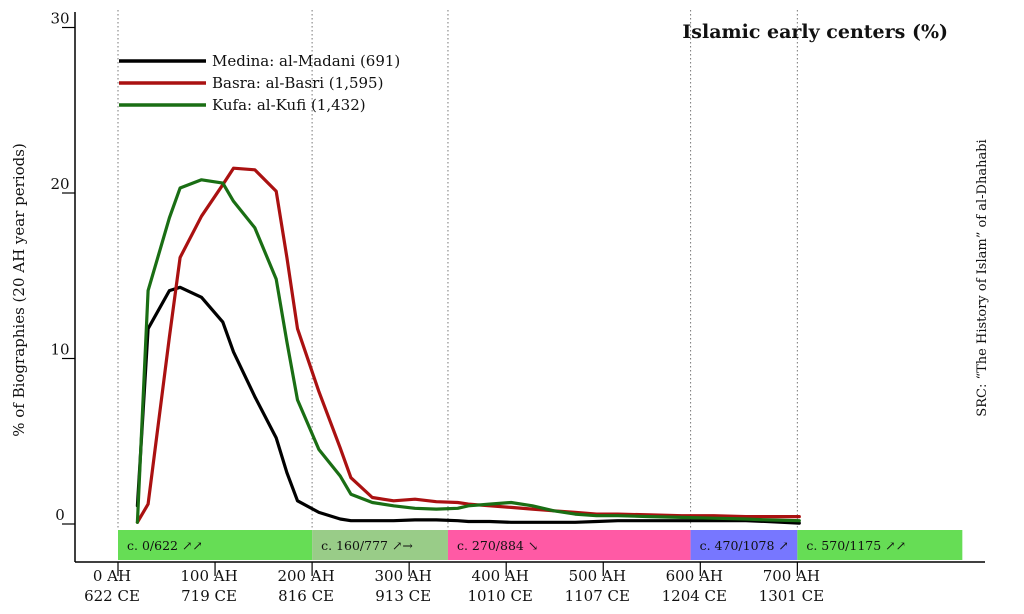  What do you see at coordinates (306, 596) in the screenshot?
I see `x-tick-label-ce: 816 CE` at bounding box center [306, 596].